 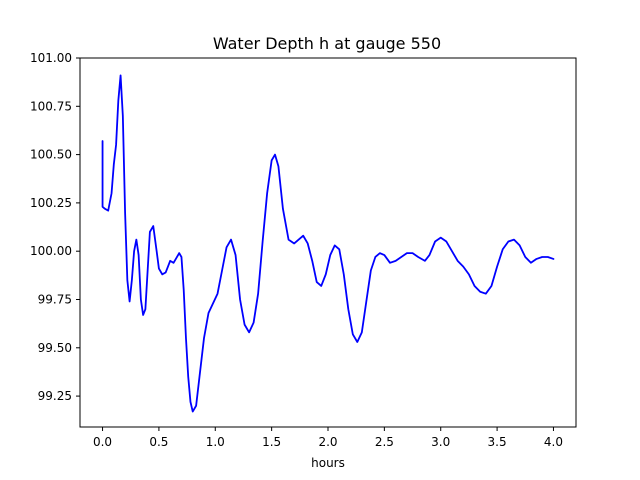 I want to click on y-tick-label: 100.50, so click(x=51, y=155).